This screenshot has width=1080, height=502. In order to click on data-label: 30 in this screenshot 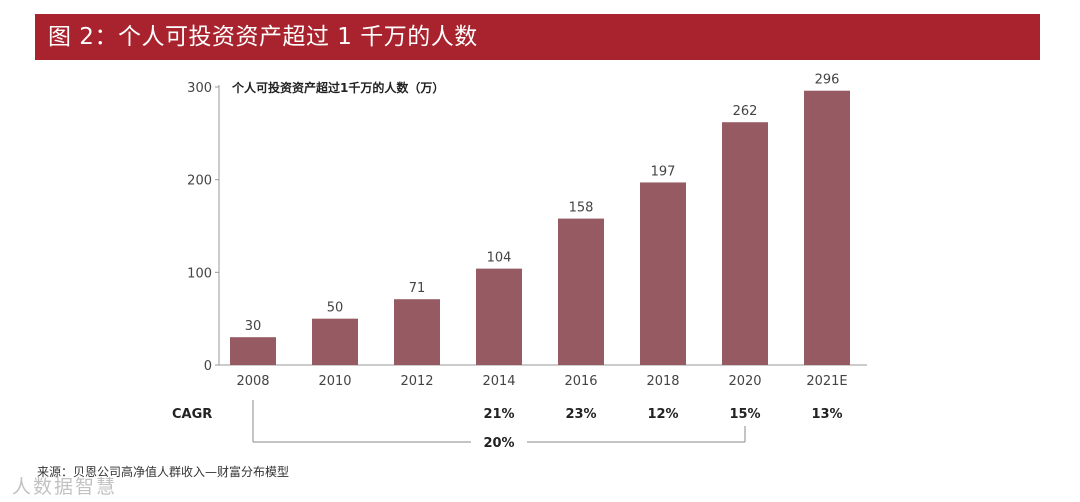, I will do `click(253, 326)`.